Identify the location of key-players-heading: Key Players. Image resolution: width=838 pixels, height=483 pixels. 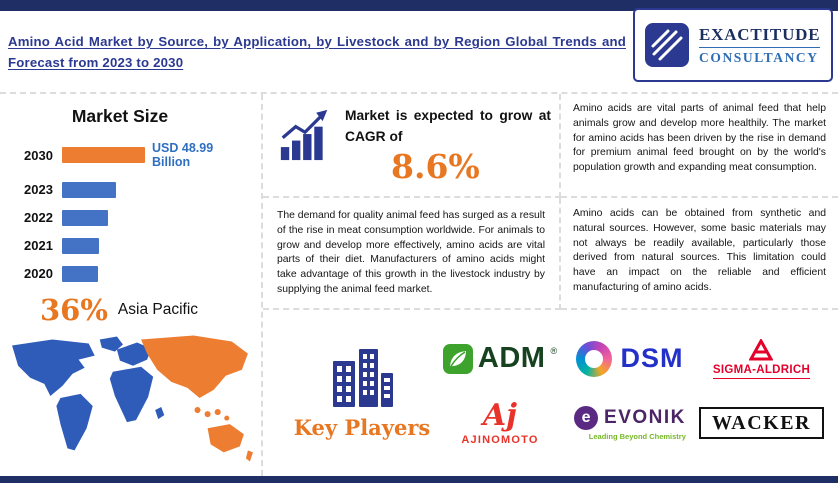
(362, 427).